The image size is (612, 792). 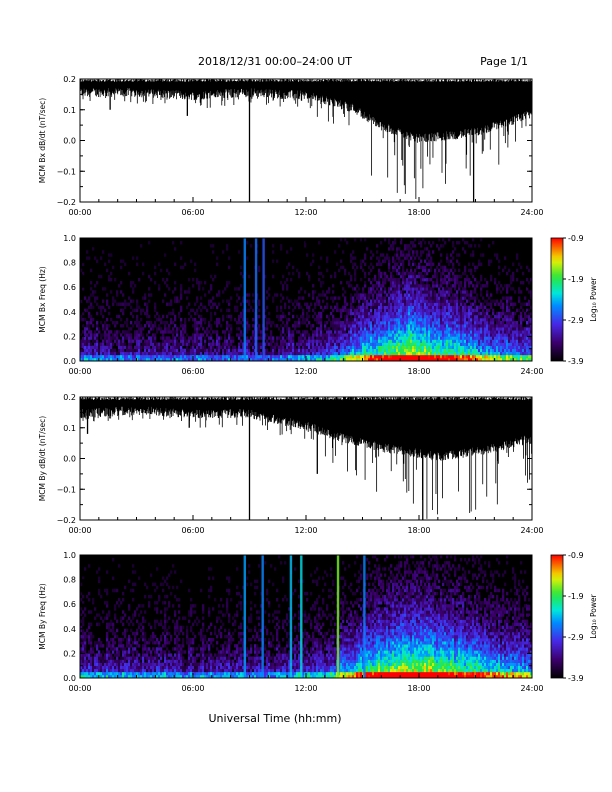 I want to click on x-axis-title: Universal Time (hh:mm), so click(x=275, y=718).